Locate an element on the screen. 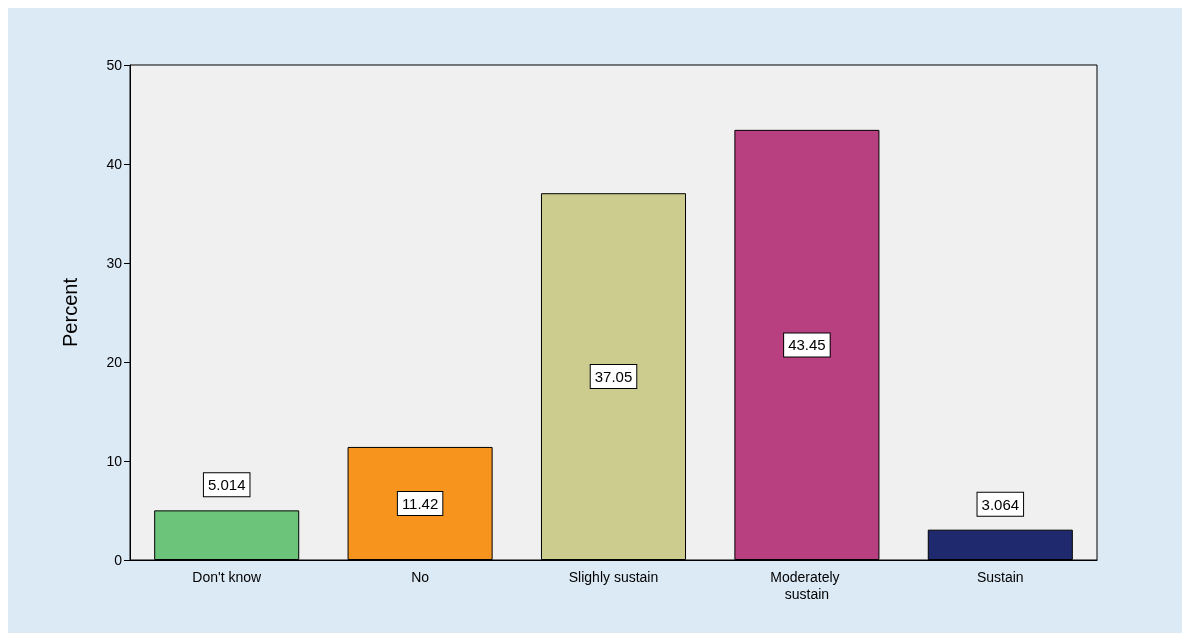 The width and height of the screenshot is (1190, 641). data-label: 37.05 is located at coordinates (613, 377).